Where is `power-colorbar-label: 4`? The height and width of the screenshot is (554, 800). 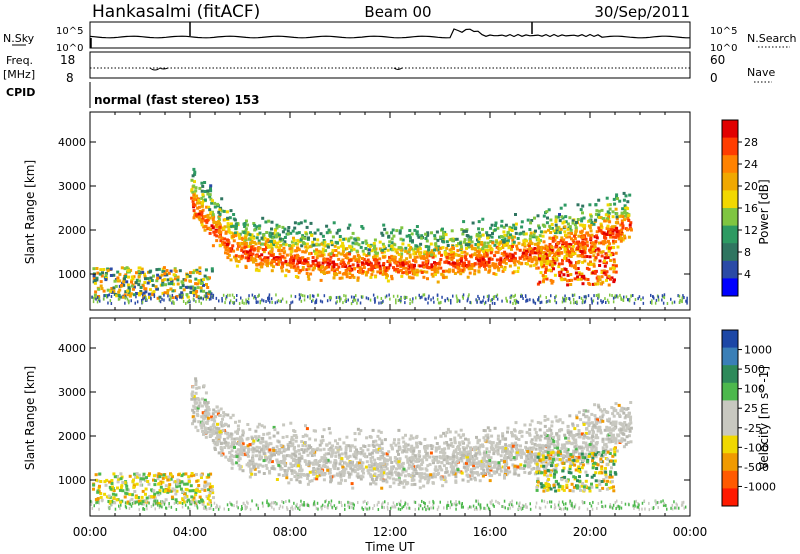 power-colorbar-label: 4 is located at coordinates (747, 274).